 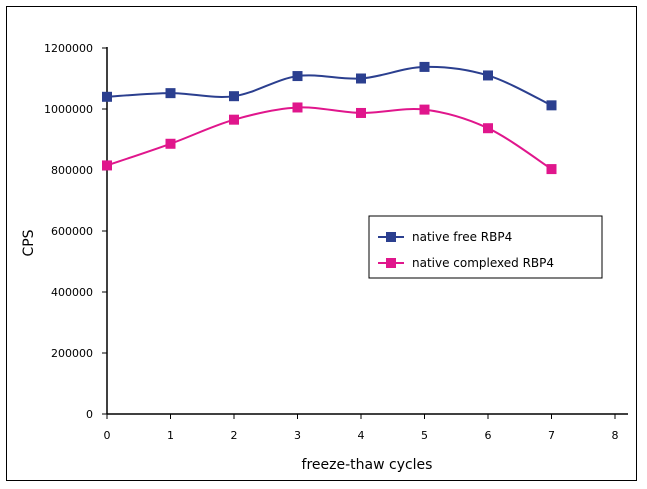 What do you see at coordinates (234, 435) in the screenshot?
I see `x-tick-label: 2` at bounding box center [234, 435].